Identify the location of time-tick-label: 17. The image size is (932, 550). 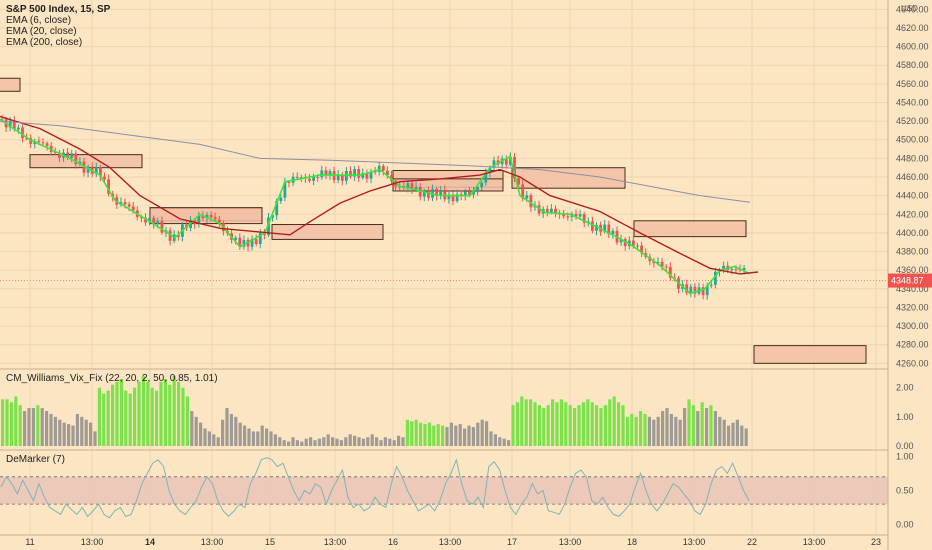
(512, 542).